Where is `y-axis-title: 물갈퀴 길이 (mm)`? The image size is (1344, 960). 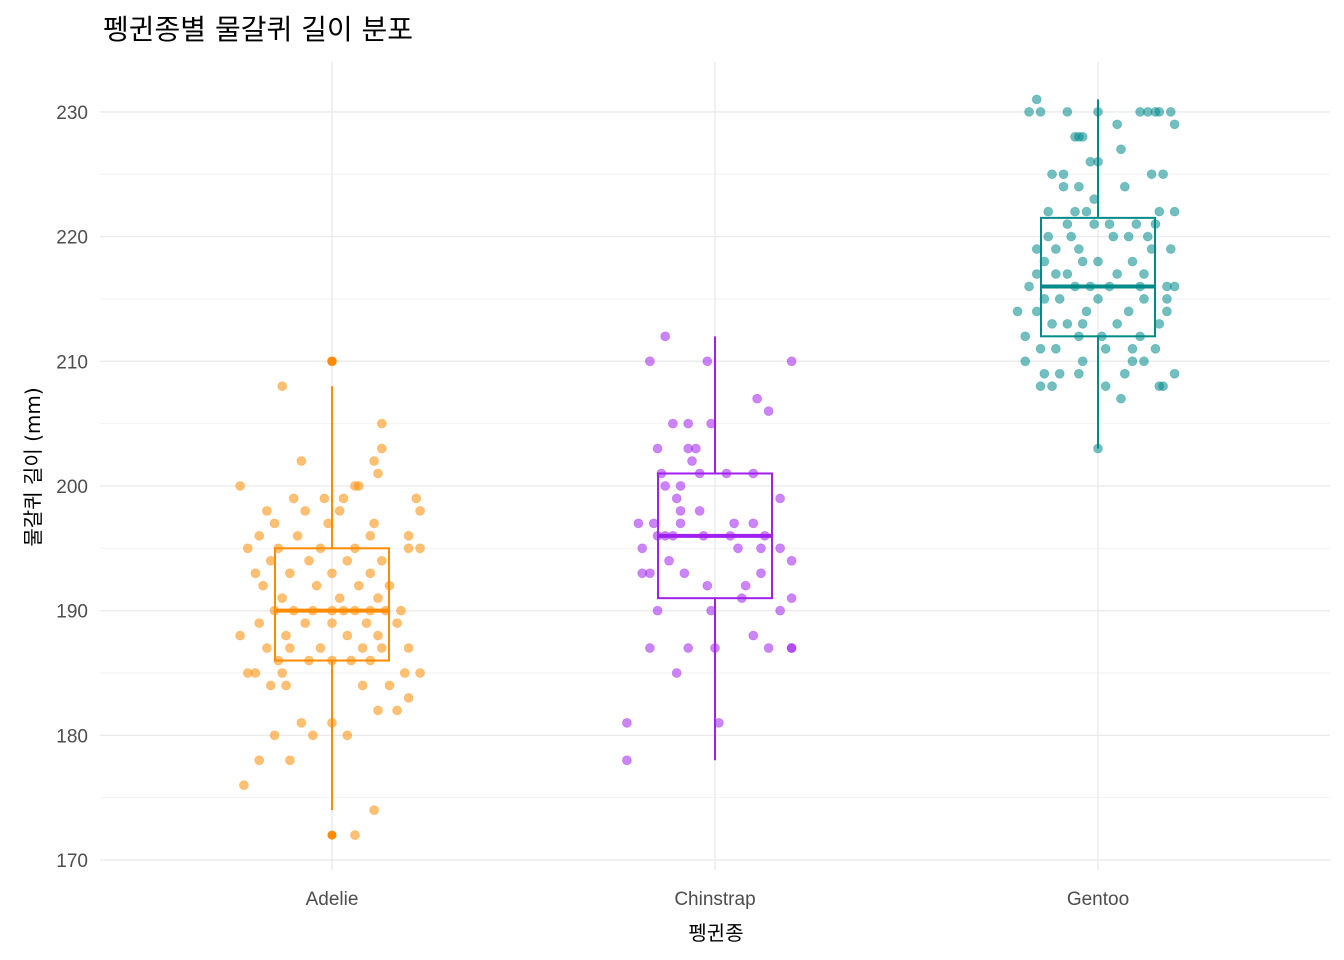 y-axis-title: 물갈퀴 길이 (mm) is located at coordinates (33, 466).